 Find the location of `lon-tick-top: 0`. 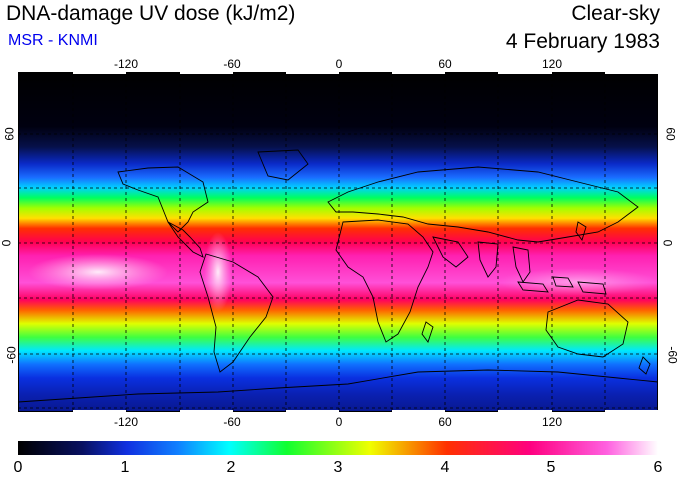

lon-tick-top: 0 is located at coordinates (339, 64).